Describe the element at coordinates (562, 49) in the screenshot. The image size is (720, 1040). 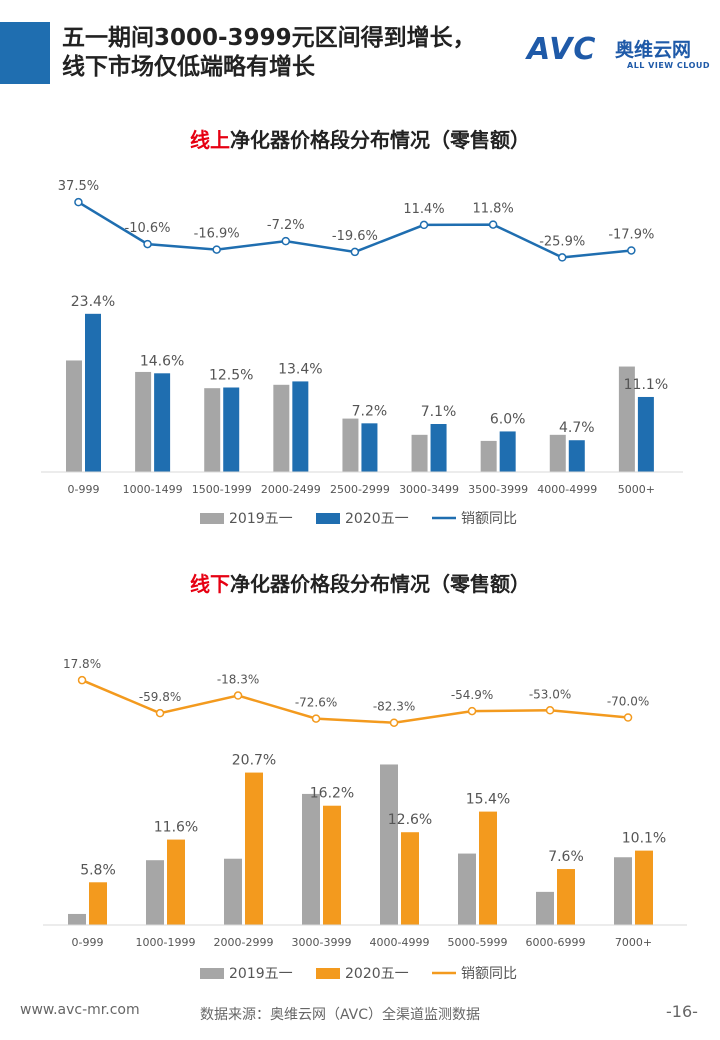
I see `logo-mark: AVC` at that location.